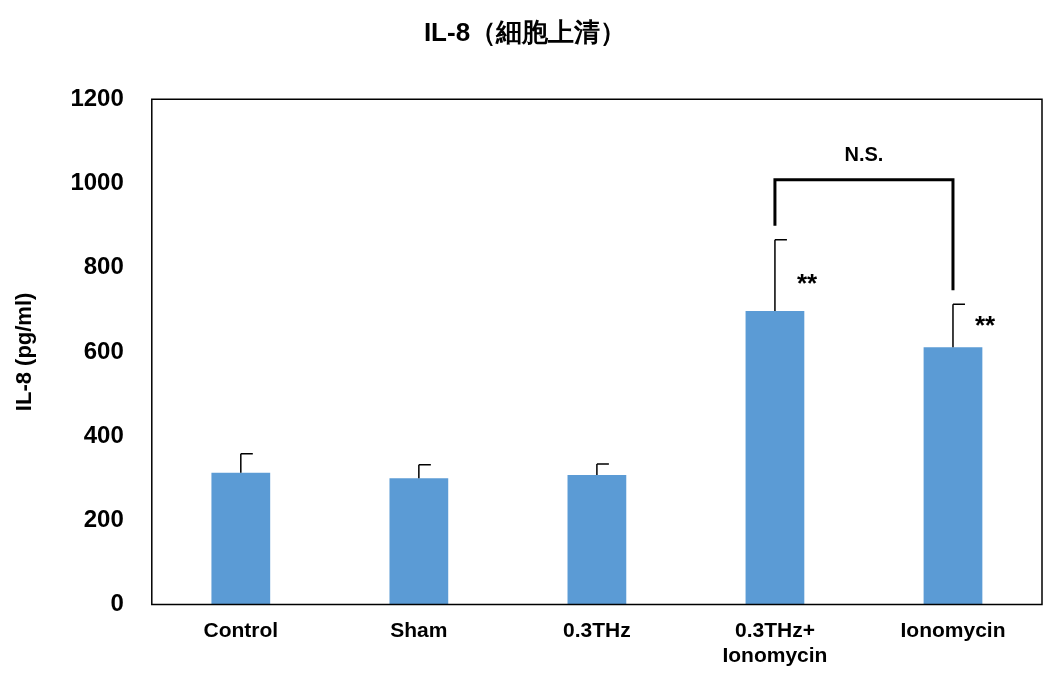  I want to click on x-tick-label: 0.3THz+ Ionomycin, so click(775, 642).